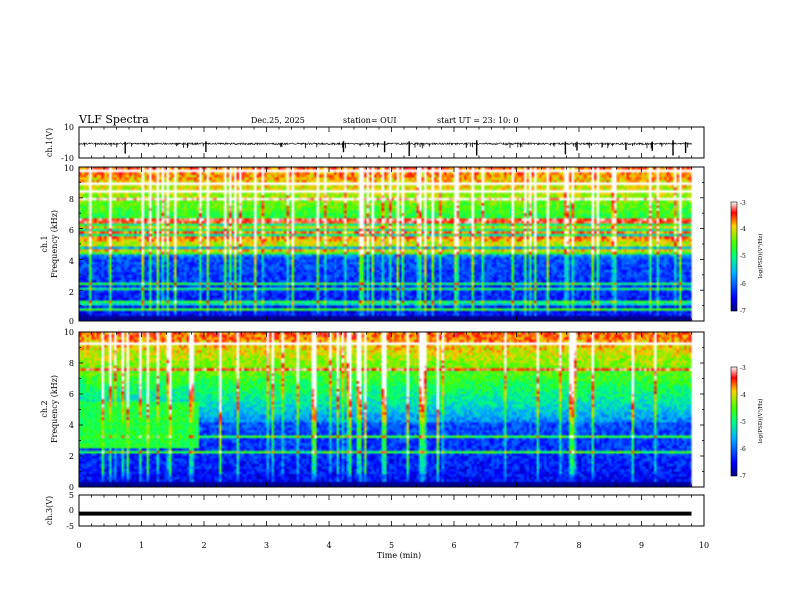 This screenshot has width=792, height=612. I want to click on xtick-label-3: 3, so click(266, 545).